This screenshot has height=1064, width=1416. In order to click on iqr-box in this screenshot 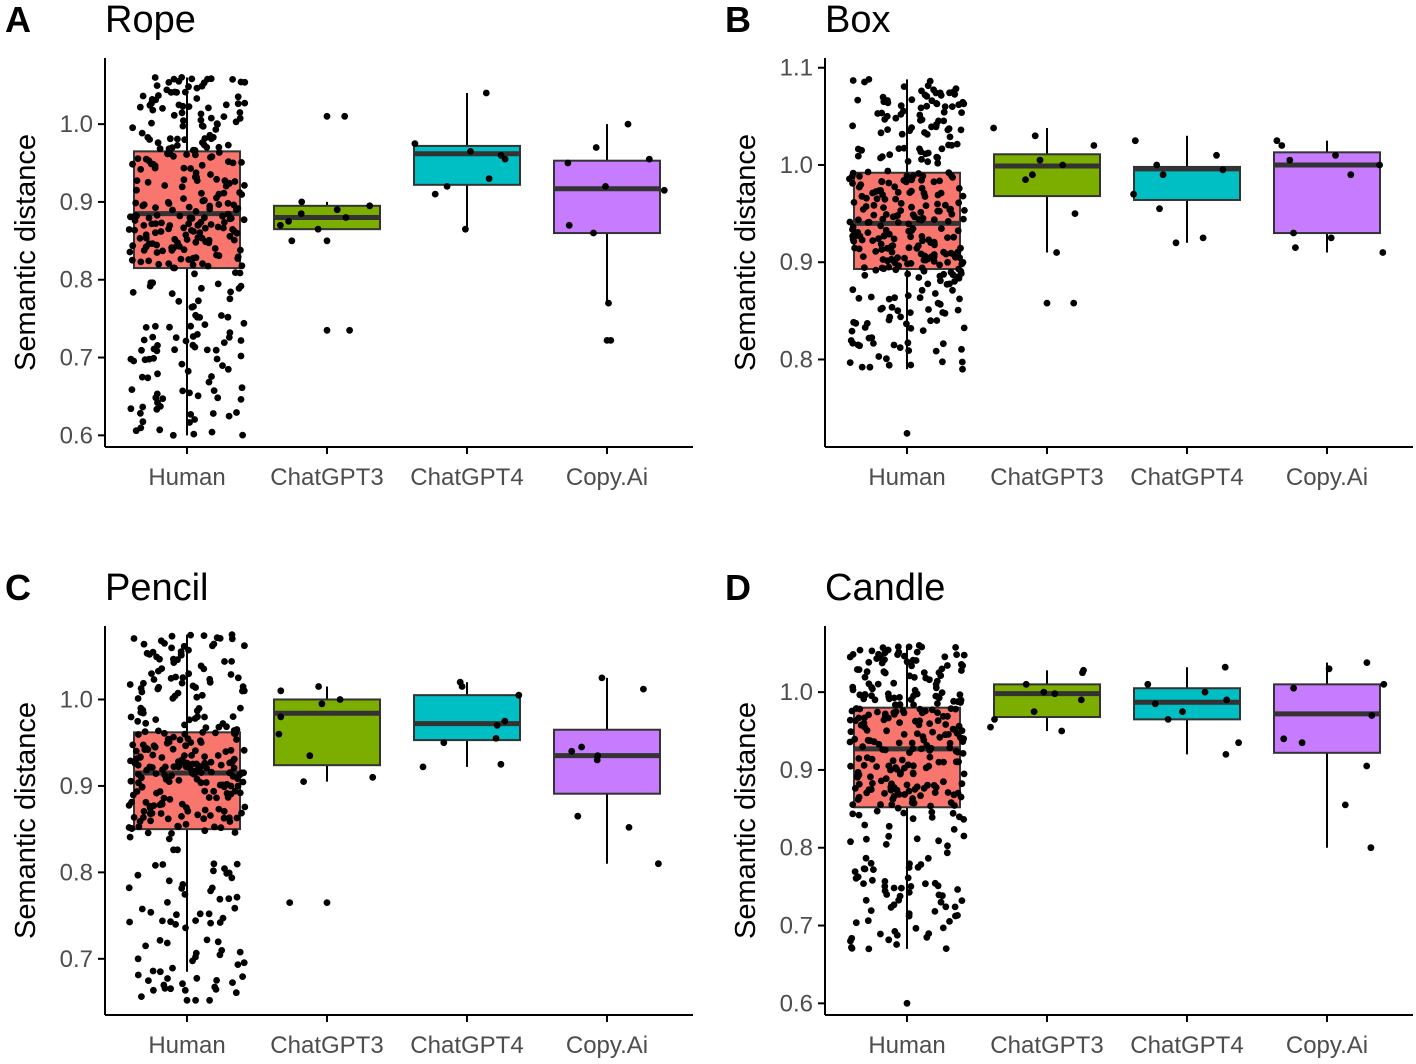, I will do `click(607, 761)`.